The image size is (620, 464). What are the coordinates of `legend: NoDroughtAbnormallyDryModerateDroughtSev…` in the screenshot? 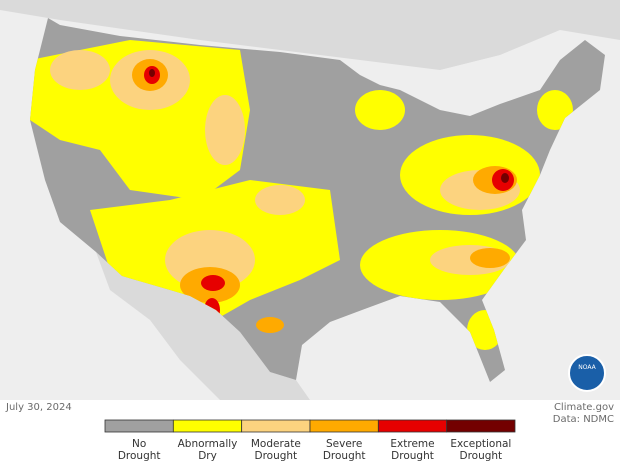 It's located at (310, 440).